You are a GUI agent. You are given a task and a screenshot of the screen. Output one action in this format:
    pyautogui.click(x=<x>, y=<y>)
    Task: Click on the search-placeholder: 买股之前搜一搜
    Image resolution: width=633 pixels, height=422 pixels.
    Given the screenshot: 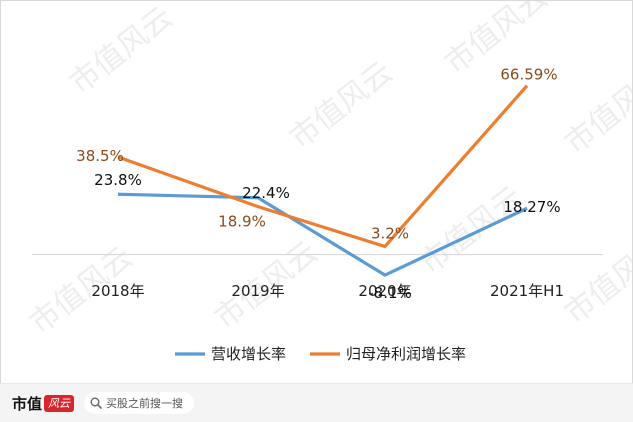 What is the action you would take?
    pyautogui.click(x=144, y=403)
    